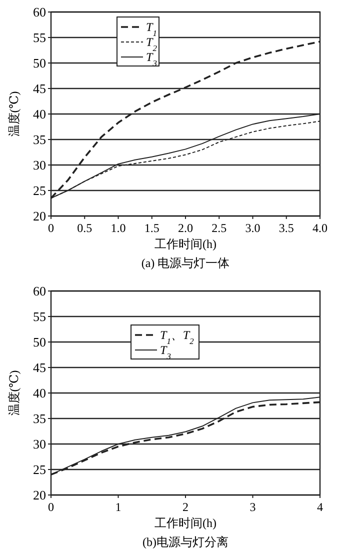 The height and width of the screenshot is (558, 362). Describe the element at coordinates (177, 337) in the screenshot. I see `legend-label: T$_{1}$、T$_{2}$` at that location.